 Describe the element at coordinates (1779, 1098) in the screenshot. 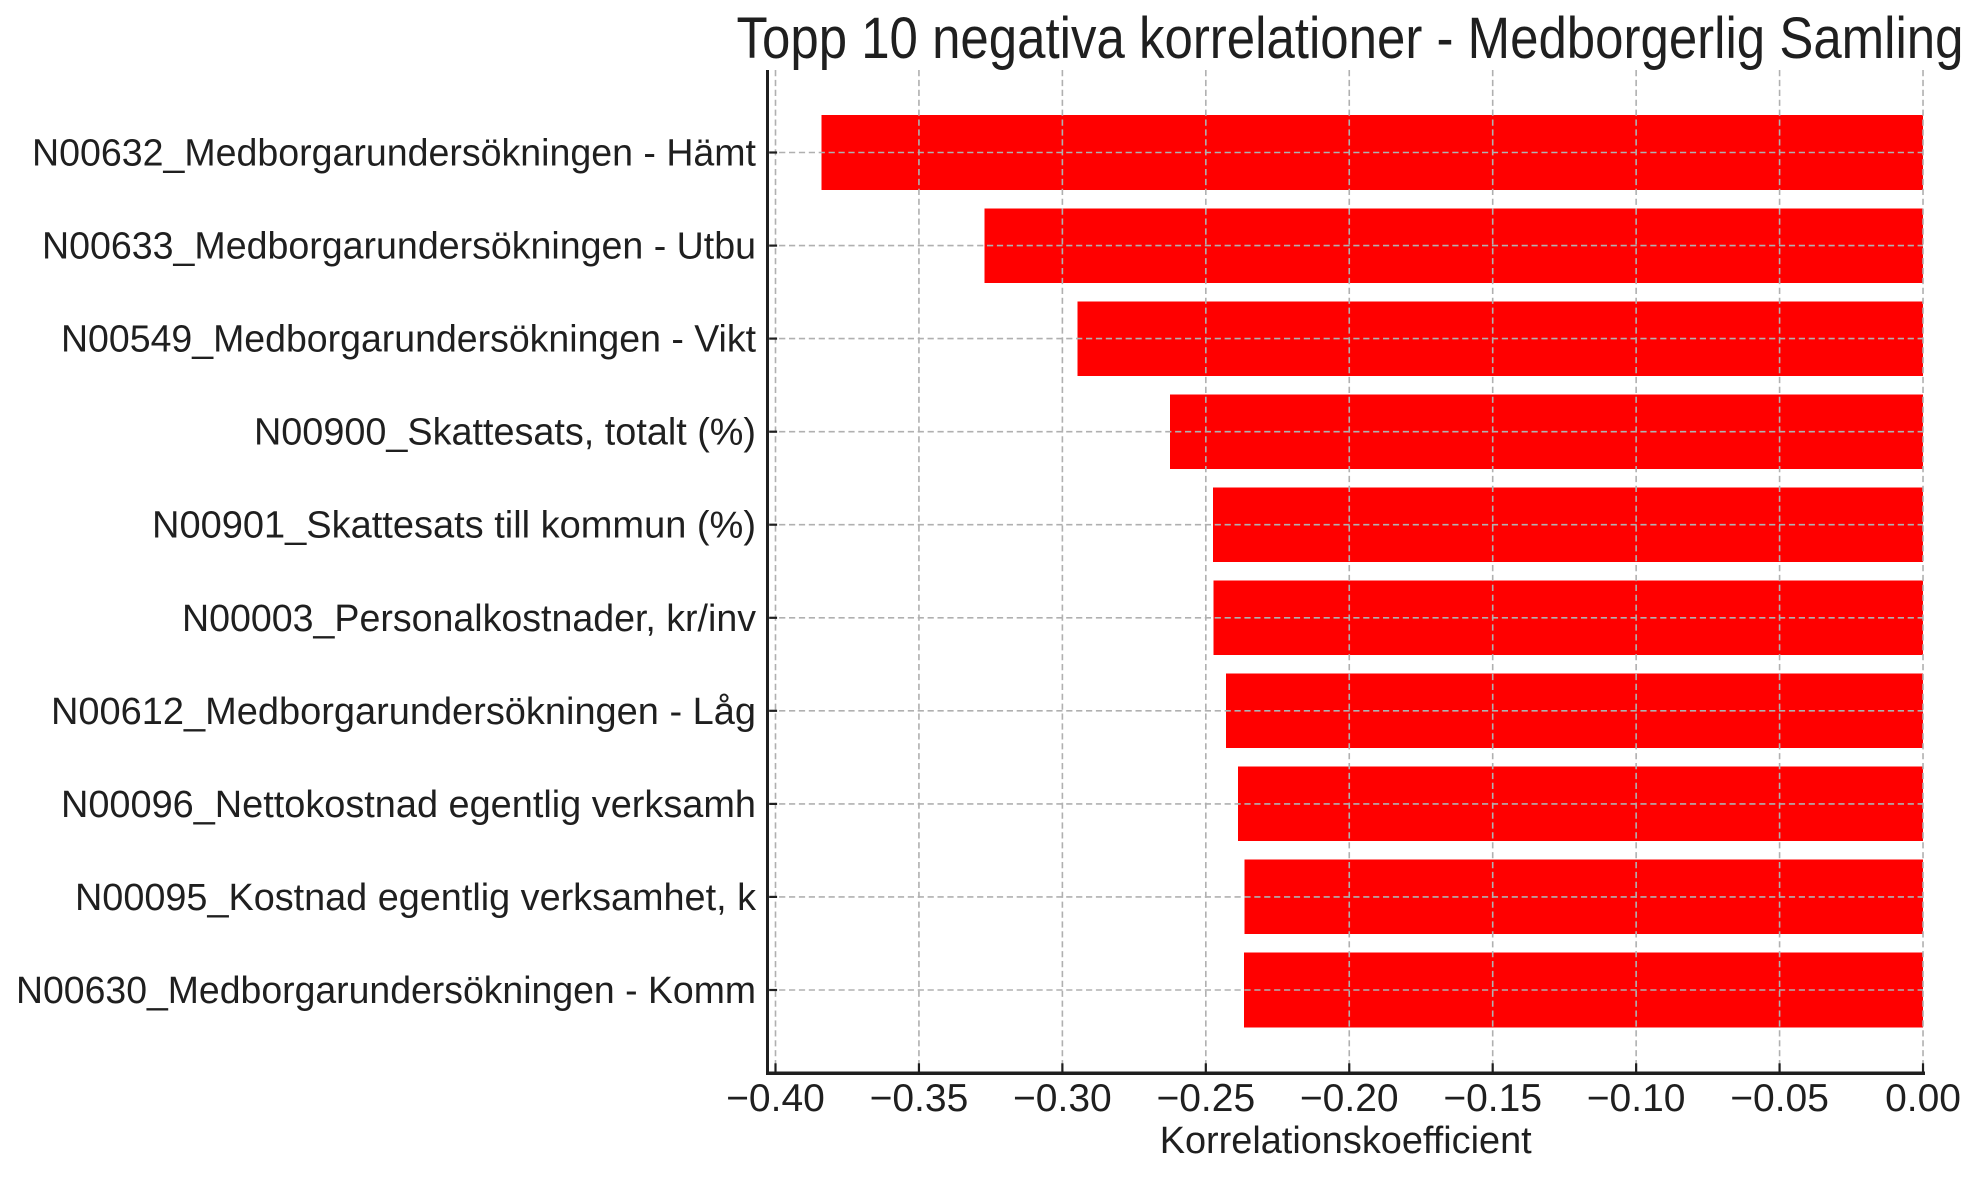

I see `svg-text: −0.05` at that location.